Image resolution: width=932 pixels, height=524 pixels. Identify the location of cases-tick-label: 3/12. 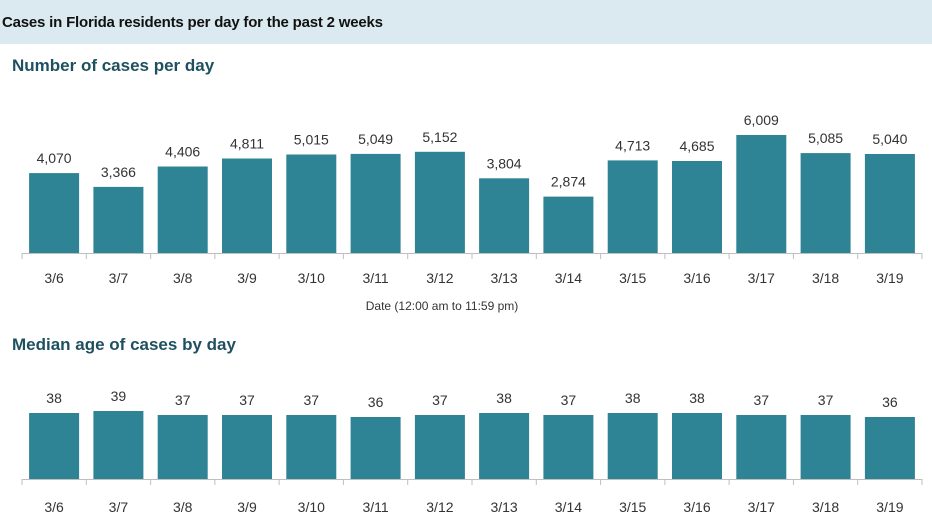
(439, 278).